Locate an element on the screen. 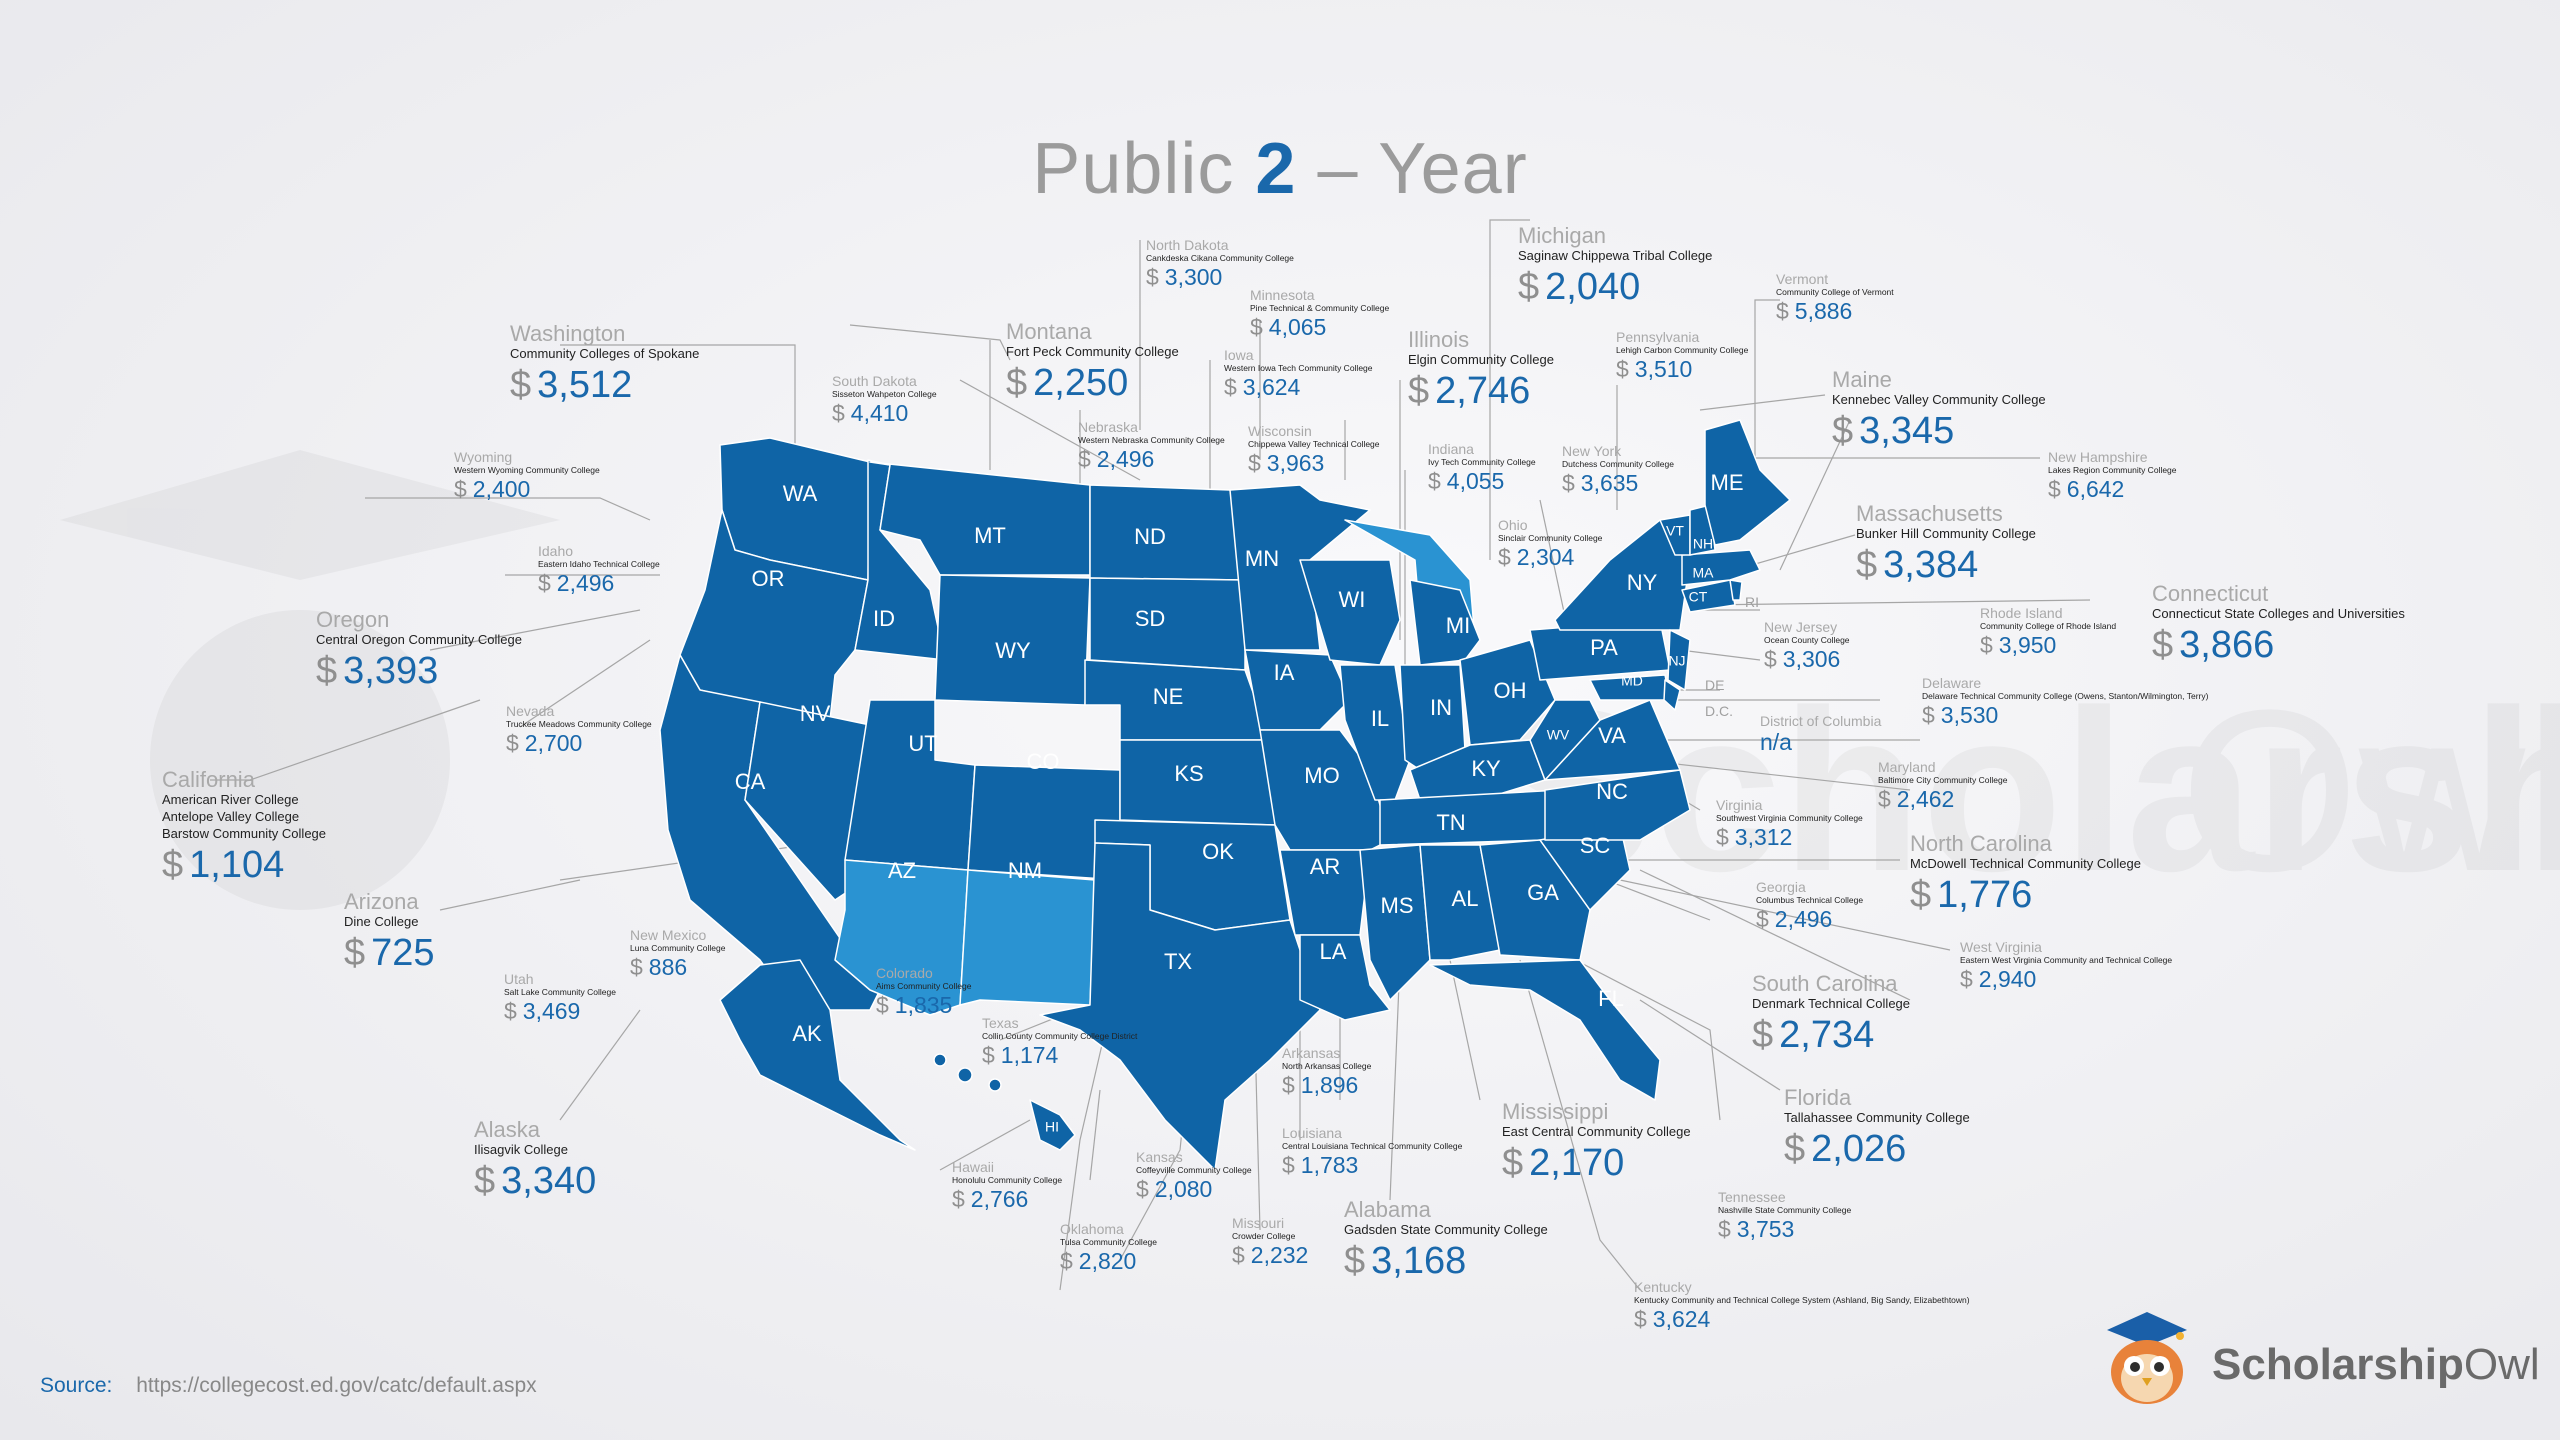 The height and width of the screenshot is (1440, 2560). state-name: North Dakota is located at coordinates (1187, 245).